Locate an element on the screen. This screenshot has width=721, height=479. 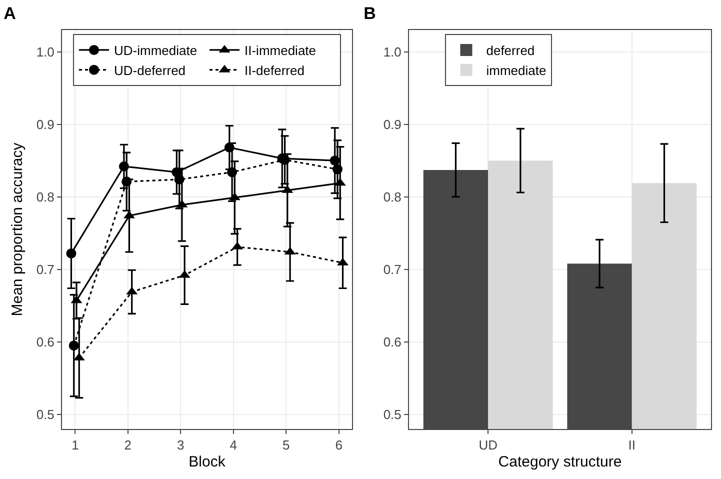
x-tick-label: 6 is located at coordinates (338, 445).